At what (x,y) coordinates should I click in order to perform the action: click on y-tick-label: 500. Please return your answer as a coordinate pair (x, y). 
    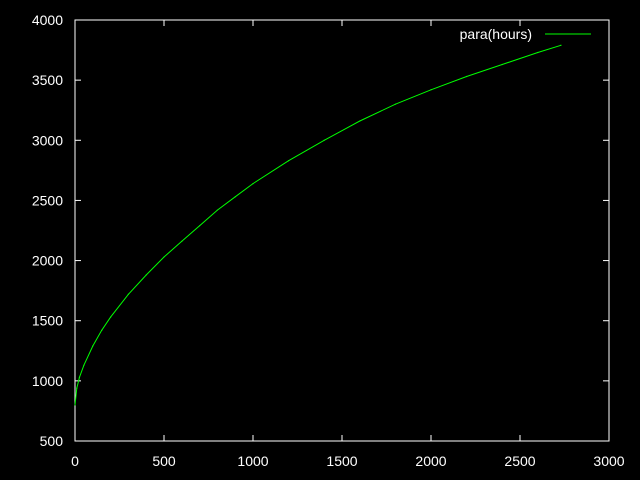
    Looking at the image, I should click on (52, 441).